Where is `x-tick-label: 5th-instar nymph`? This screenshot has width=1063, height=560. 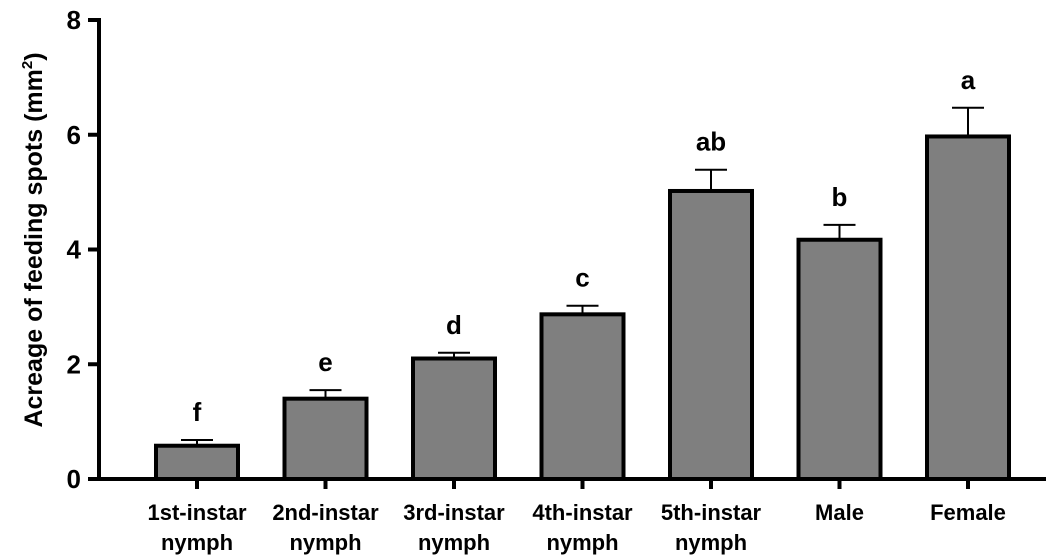 x-tick-label: 5th-instar nymph is located at coordinates (711, 527).